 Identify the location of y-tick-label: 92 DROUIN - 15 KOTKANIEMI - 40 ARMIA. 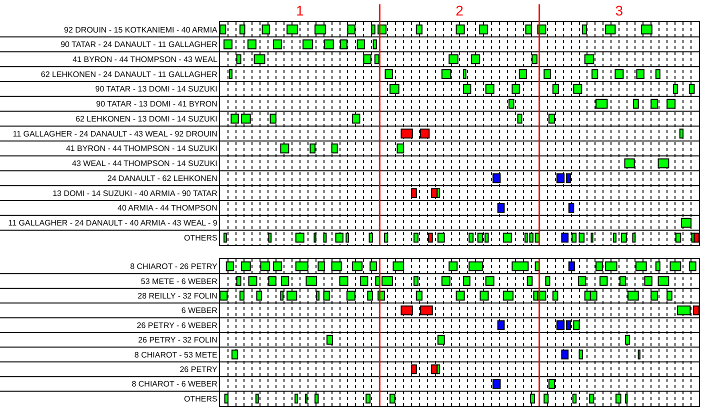
(141, 29).